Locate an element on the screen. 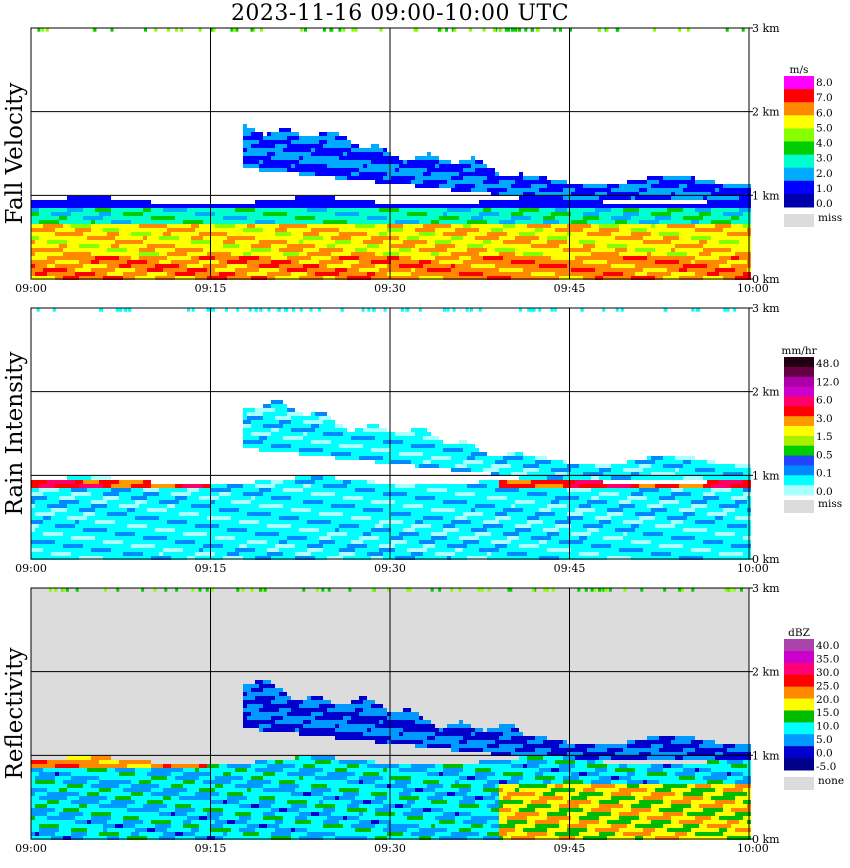 This screenshot has height=868, width=850. chart-title: 2023-11-16 09:00-10:00 UTC is located at coordinates (400, 13).